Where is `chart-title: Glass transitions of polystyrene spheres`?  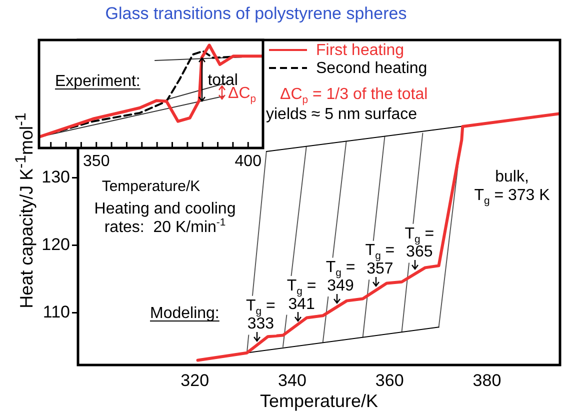
chart-title: Glass transitions of polystyrene spheres is located at coordinates (256, 14).